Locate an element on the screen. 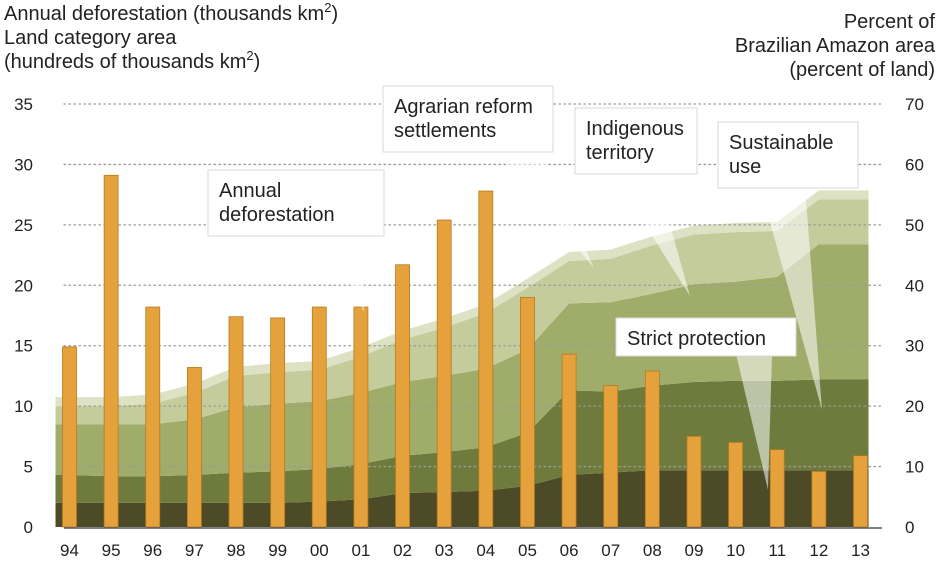  callout-label: deforestation is located at coordinates (277, 215).